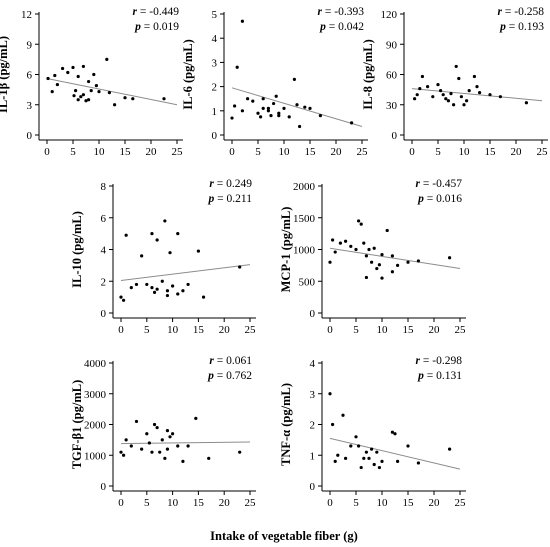 The image size is (550, 547). Describe the element at coordinates (215, 39) in the screenshot. I see `il-6-y-tick-label: 4` at that location.